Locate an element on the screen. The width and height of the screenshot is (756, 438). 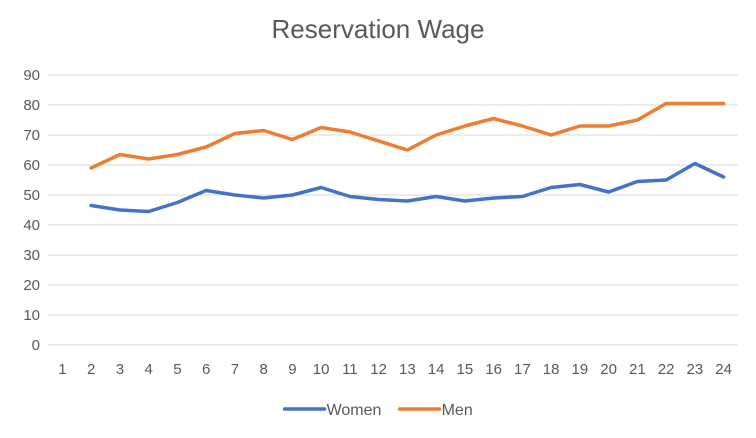
x-tick-label: 2 is located at coordinates (91, 369).